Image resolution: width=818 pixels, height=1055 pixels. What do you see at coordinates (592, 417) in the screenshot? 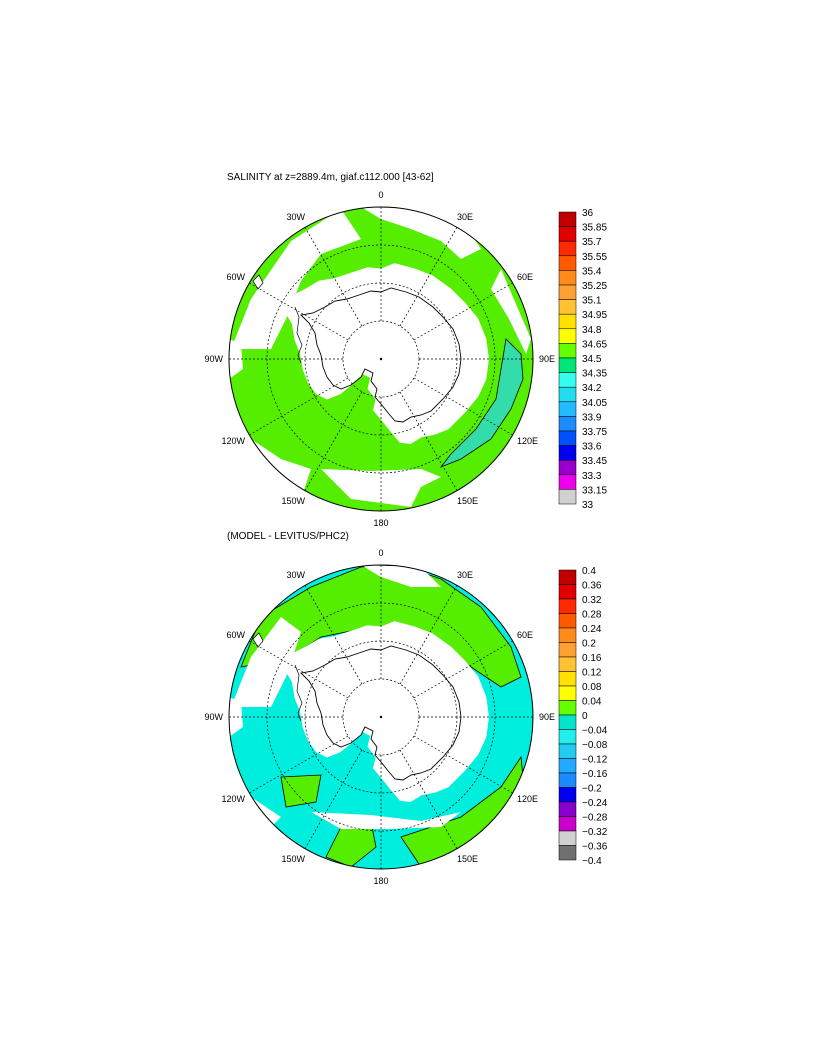
I see `colorbar-label: 33.9` at bounding box center [592, 417].